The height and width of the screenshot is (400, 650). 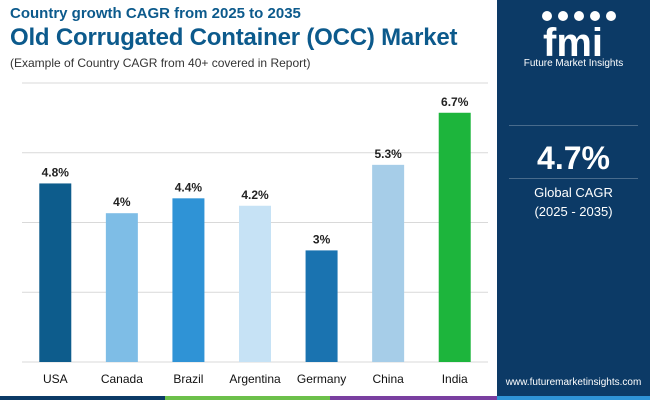 I want to click on x-tick-china: China, so click(x=388, y=379).